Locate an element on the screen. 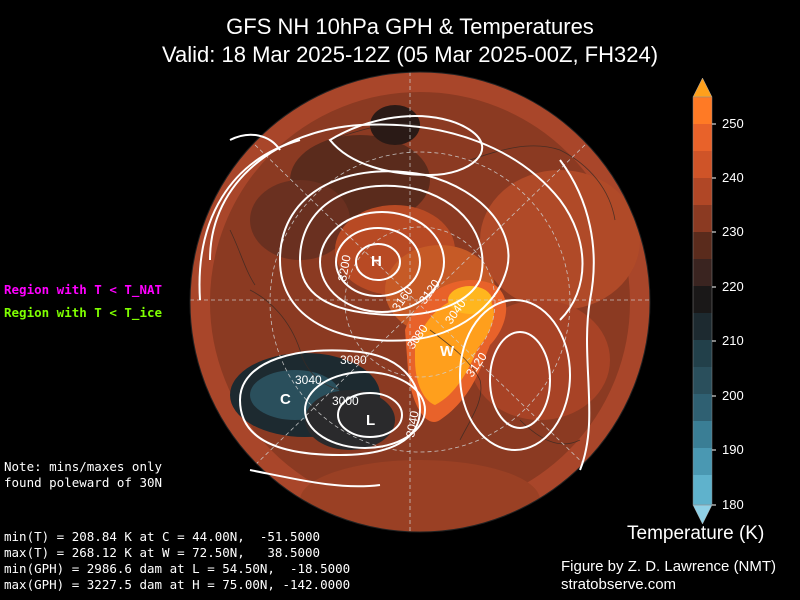  marker-warm: W is located at coordinates (447, 351).